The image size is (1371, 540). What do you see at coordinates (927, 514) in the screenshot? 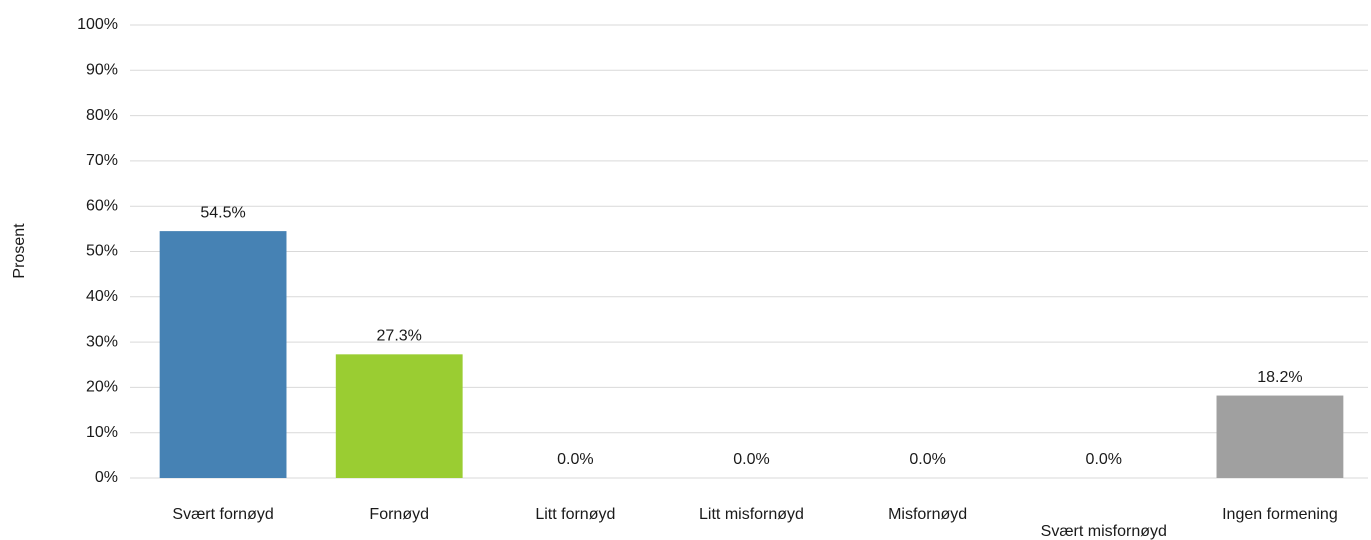
I see `x-tick-label: Misfornøyd` at bounding box center [927, 514].